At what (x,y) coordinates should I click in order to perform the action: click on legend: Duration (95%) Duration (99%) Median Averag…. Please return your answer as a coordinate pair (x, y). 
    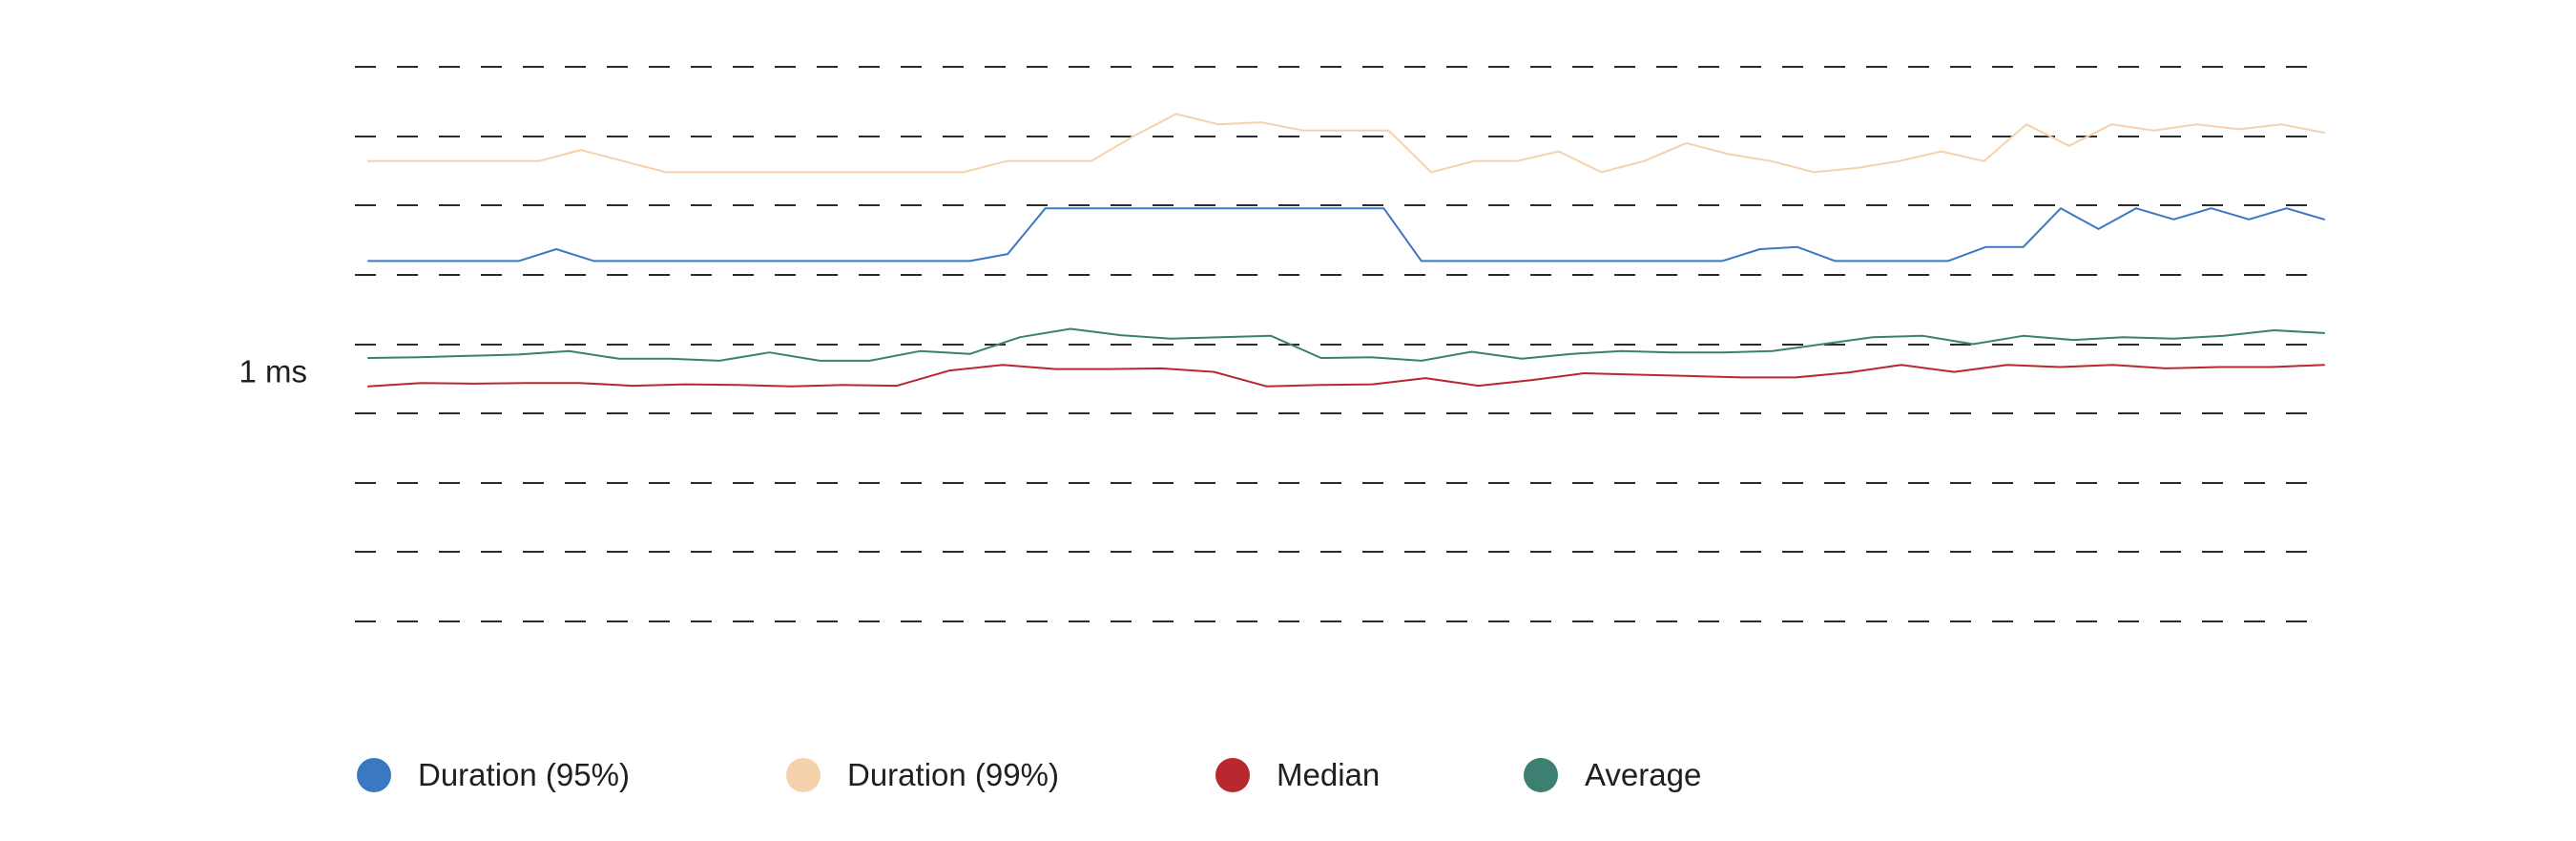
    Looking at the image, I should click on (1064, 775).